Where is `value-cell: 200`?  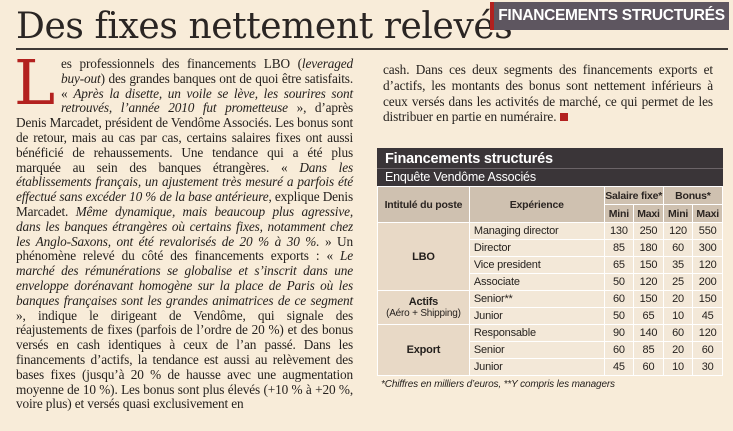
value-cell: 200 is located at coordinates (707, 282).